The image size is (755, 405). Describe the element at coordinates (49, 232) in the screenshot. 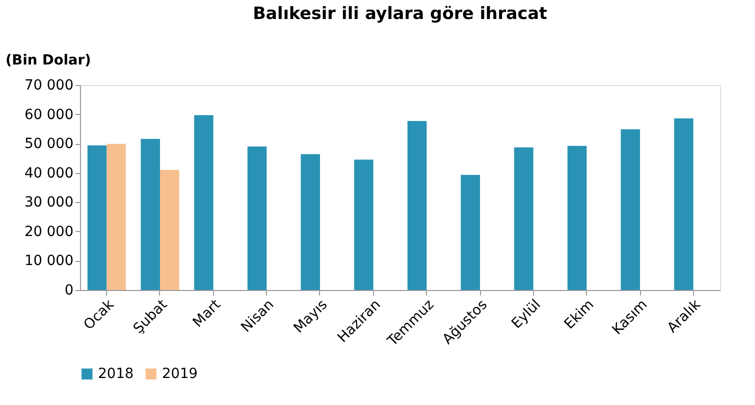

I see `y-tick-label: 20 000` at that location.